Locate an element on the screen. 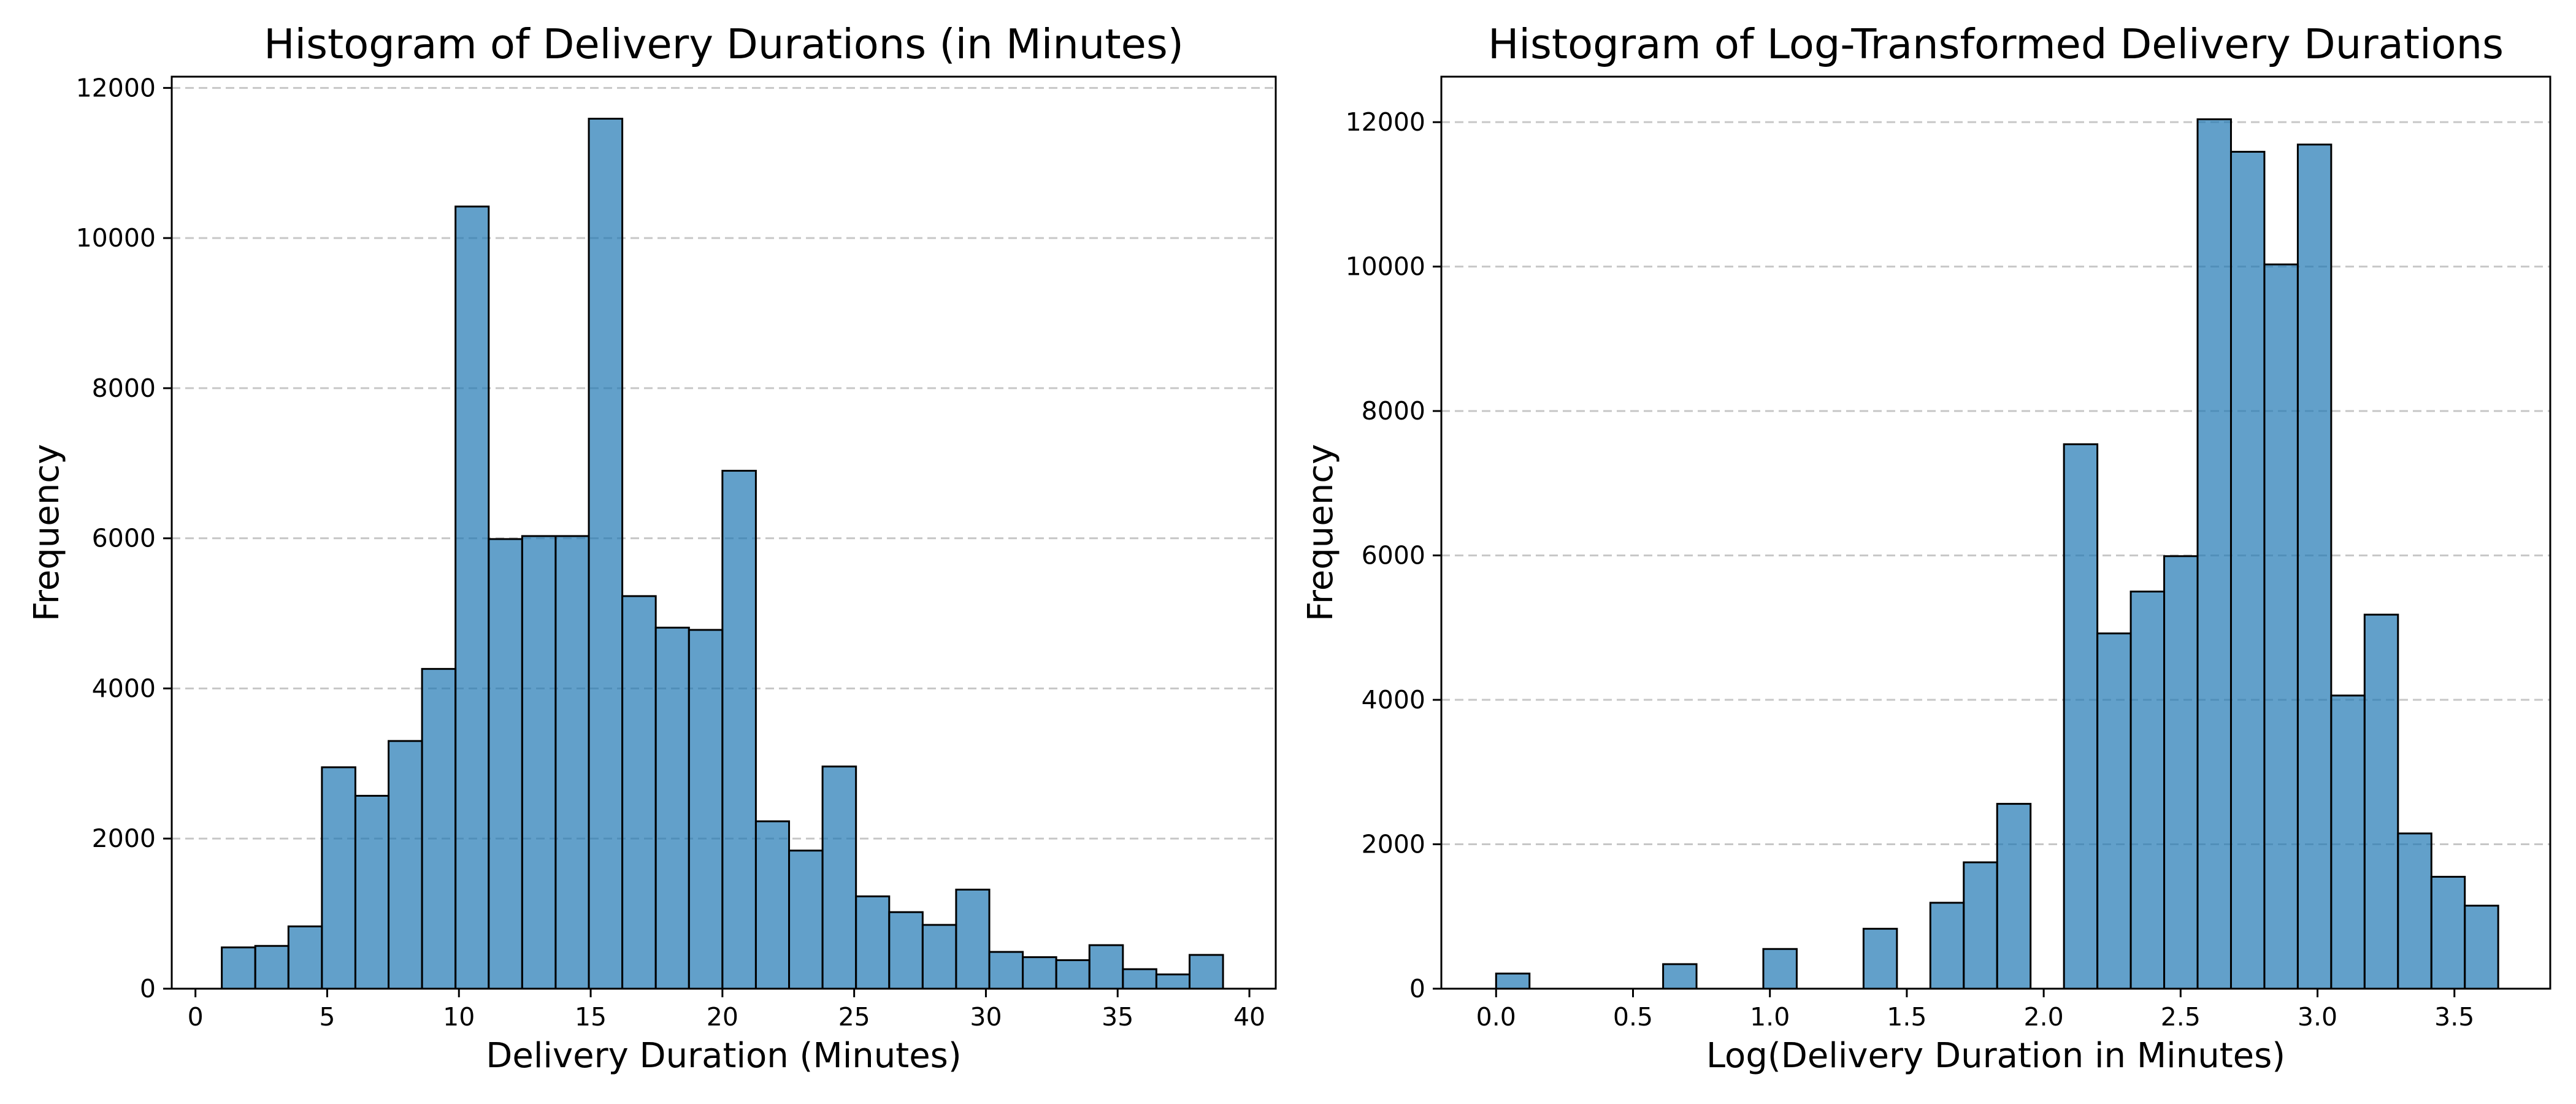  x-tick-label: 0.5 is located at coordinates (1633, 1017).